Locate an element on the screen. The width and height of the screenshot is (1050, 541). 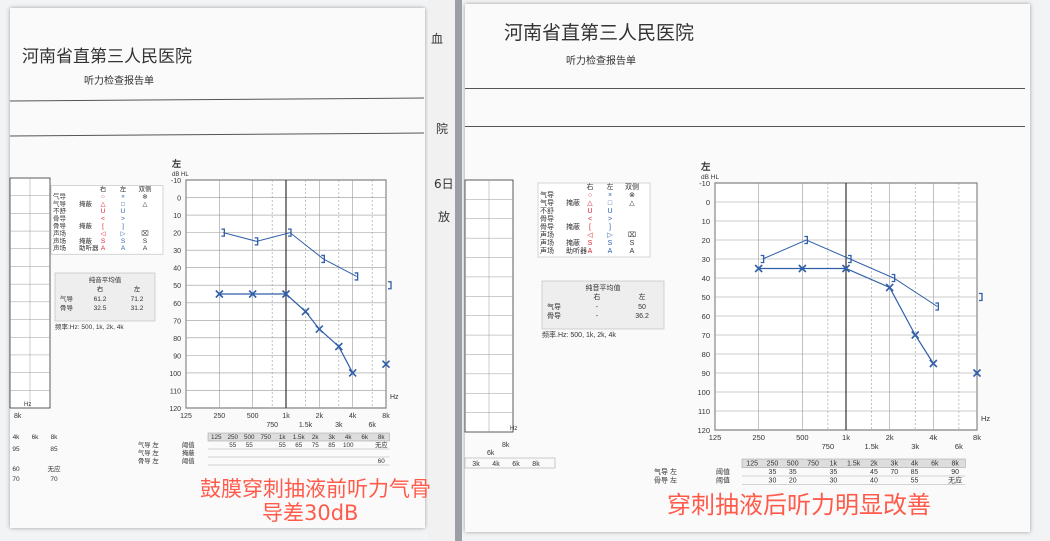
table-header-cell: 750 is located at coordinates (813, 464).